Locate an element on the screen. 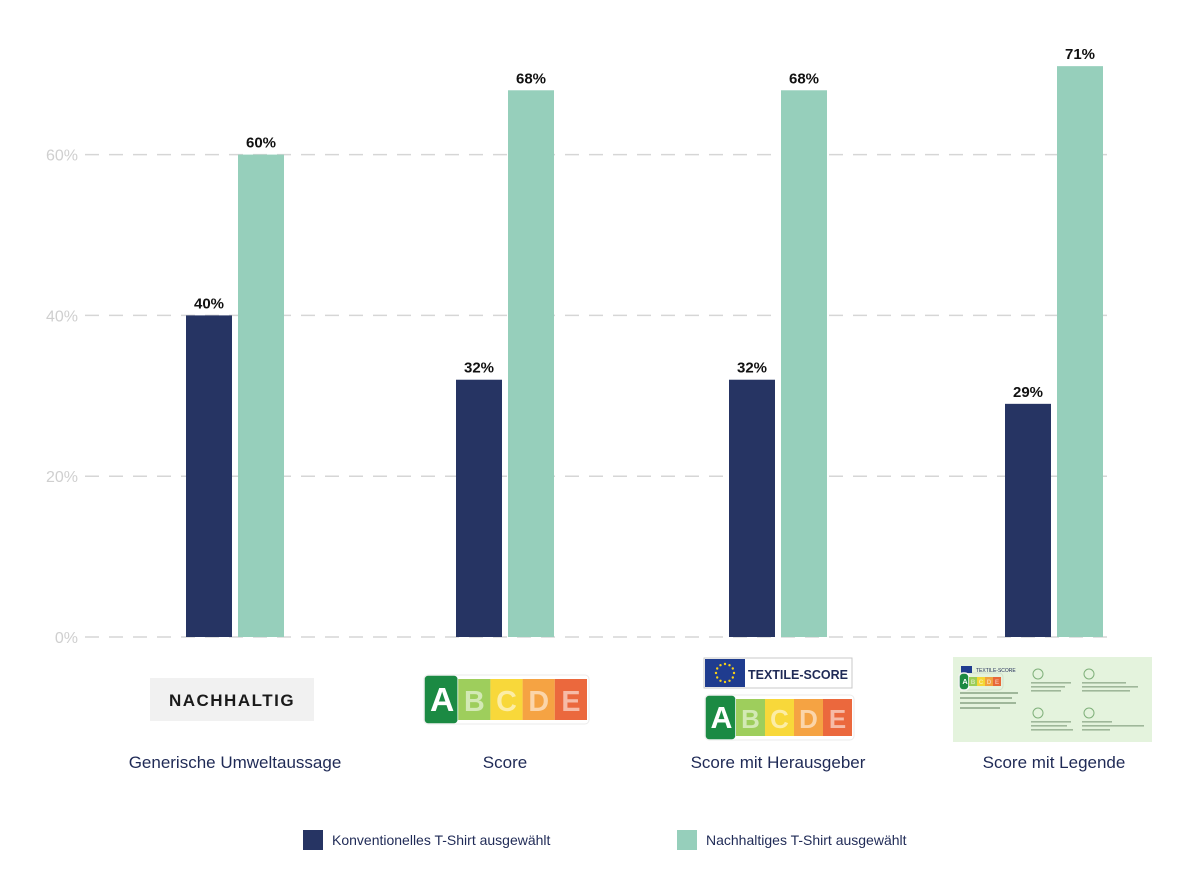 The width and height of the screenshot is (1200, 892). legend-panel-bg is located at coordinates (1052, 699).